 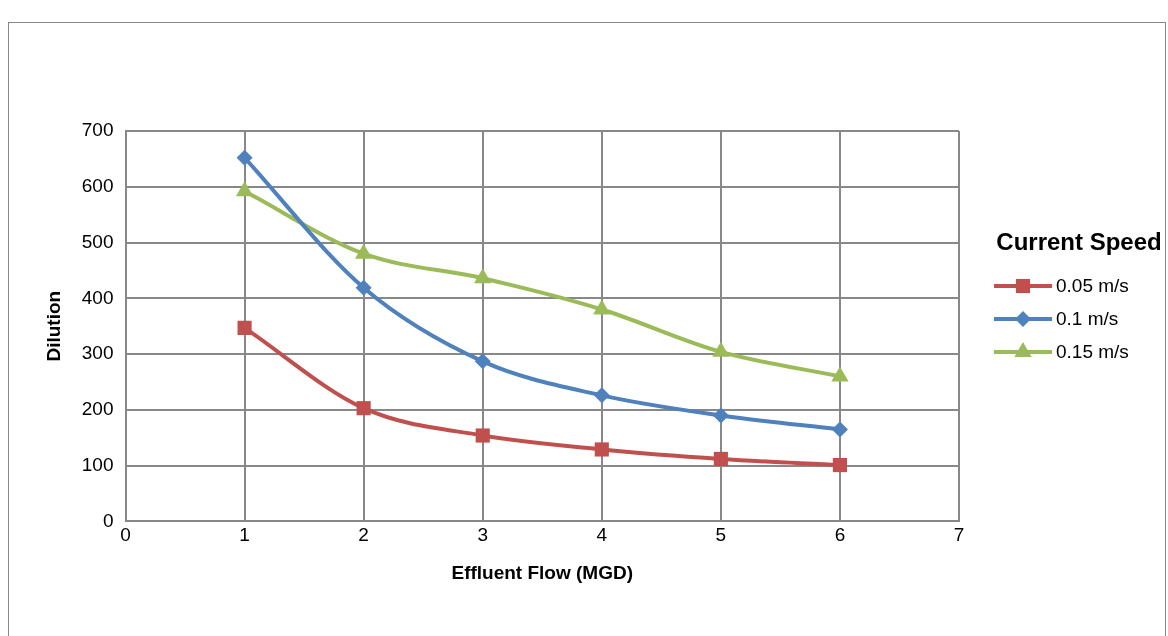 I want to click on x-tick-label: 6, so click(x=840, y=535).